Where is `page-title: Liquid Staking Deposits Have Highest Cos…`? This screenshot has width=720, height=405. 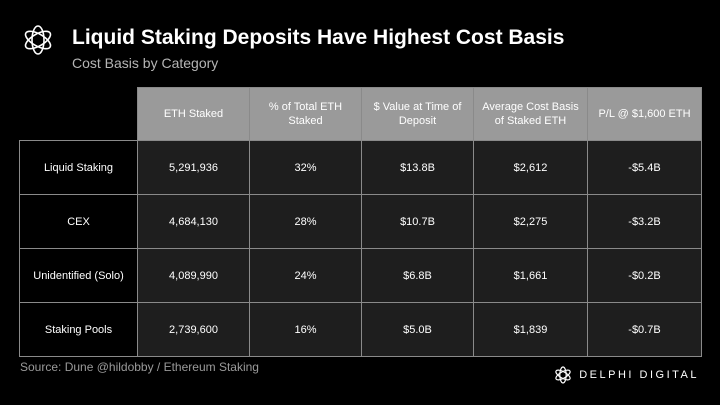 page-title: Liquid Staking Deposits Have Highest Cos… is located at coordinates (318, 37).